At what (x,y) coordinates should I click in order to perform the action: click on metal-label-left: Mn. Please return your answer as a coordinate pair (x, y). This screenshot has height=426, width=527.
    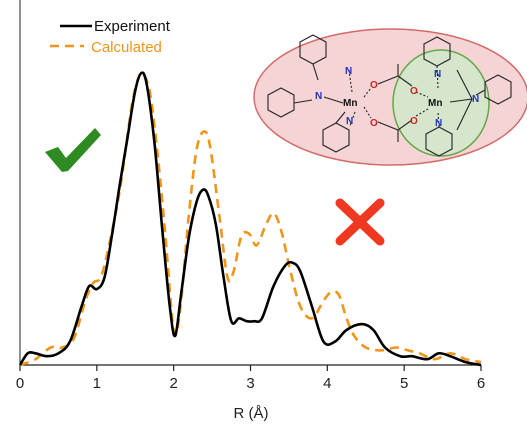
    Looking at the image, I should click on (350, 103).